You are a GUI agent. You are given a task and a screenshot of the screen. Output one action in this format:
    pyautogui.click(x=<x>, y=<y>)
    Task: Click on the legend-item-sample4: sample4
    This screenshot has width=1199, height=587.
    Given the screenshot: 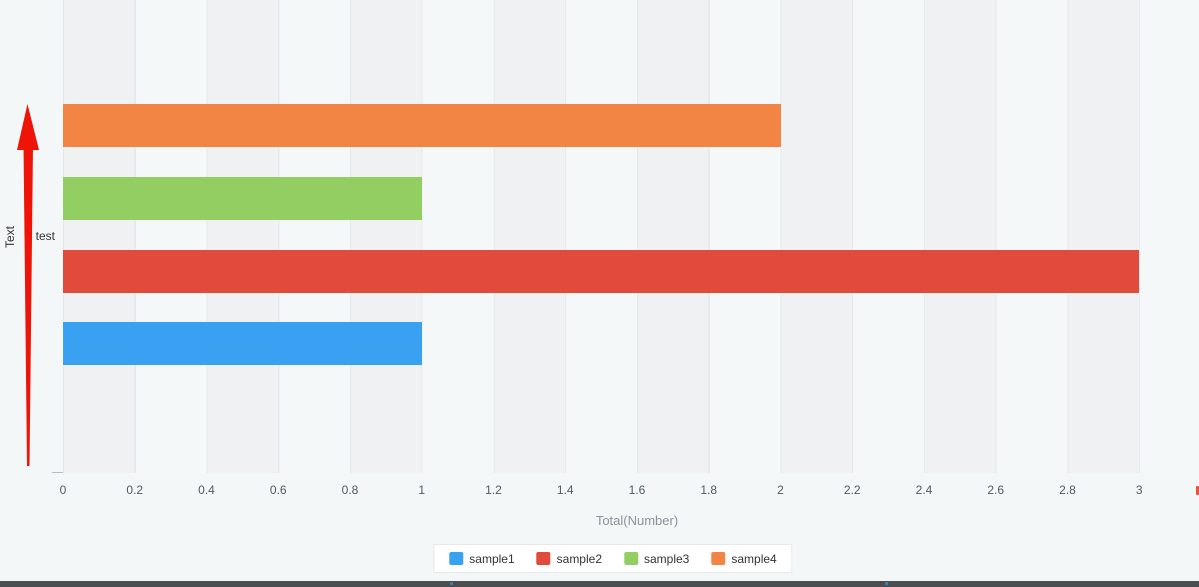 What is the action you would take?
    pyautogui.click(x=744, y=558)
    